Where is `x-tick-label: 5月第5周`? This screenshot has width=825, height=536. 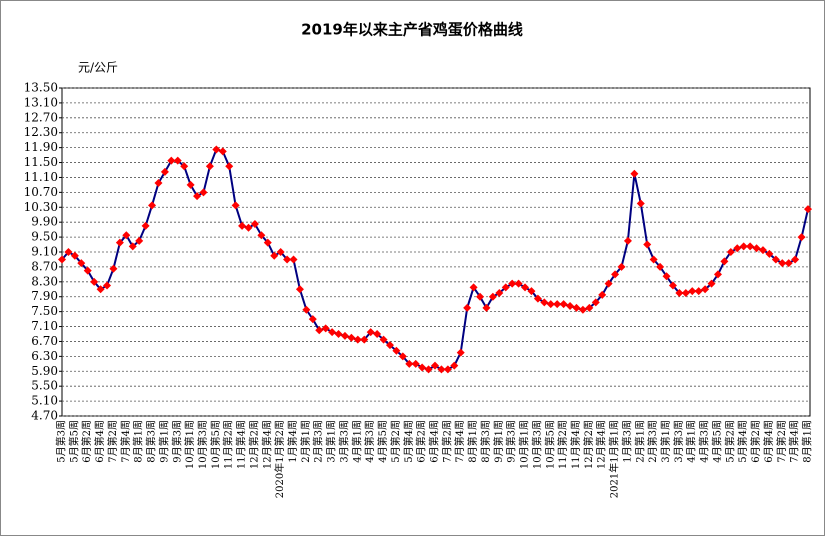
x-tick-label: 5月第5周 is located at coordinates (73, 441).